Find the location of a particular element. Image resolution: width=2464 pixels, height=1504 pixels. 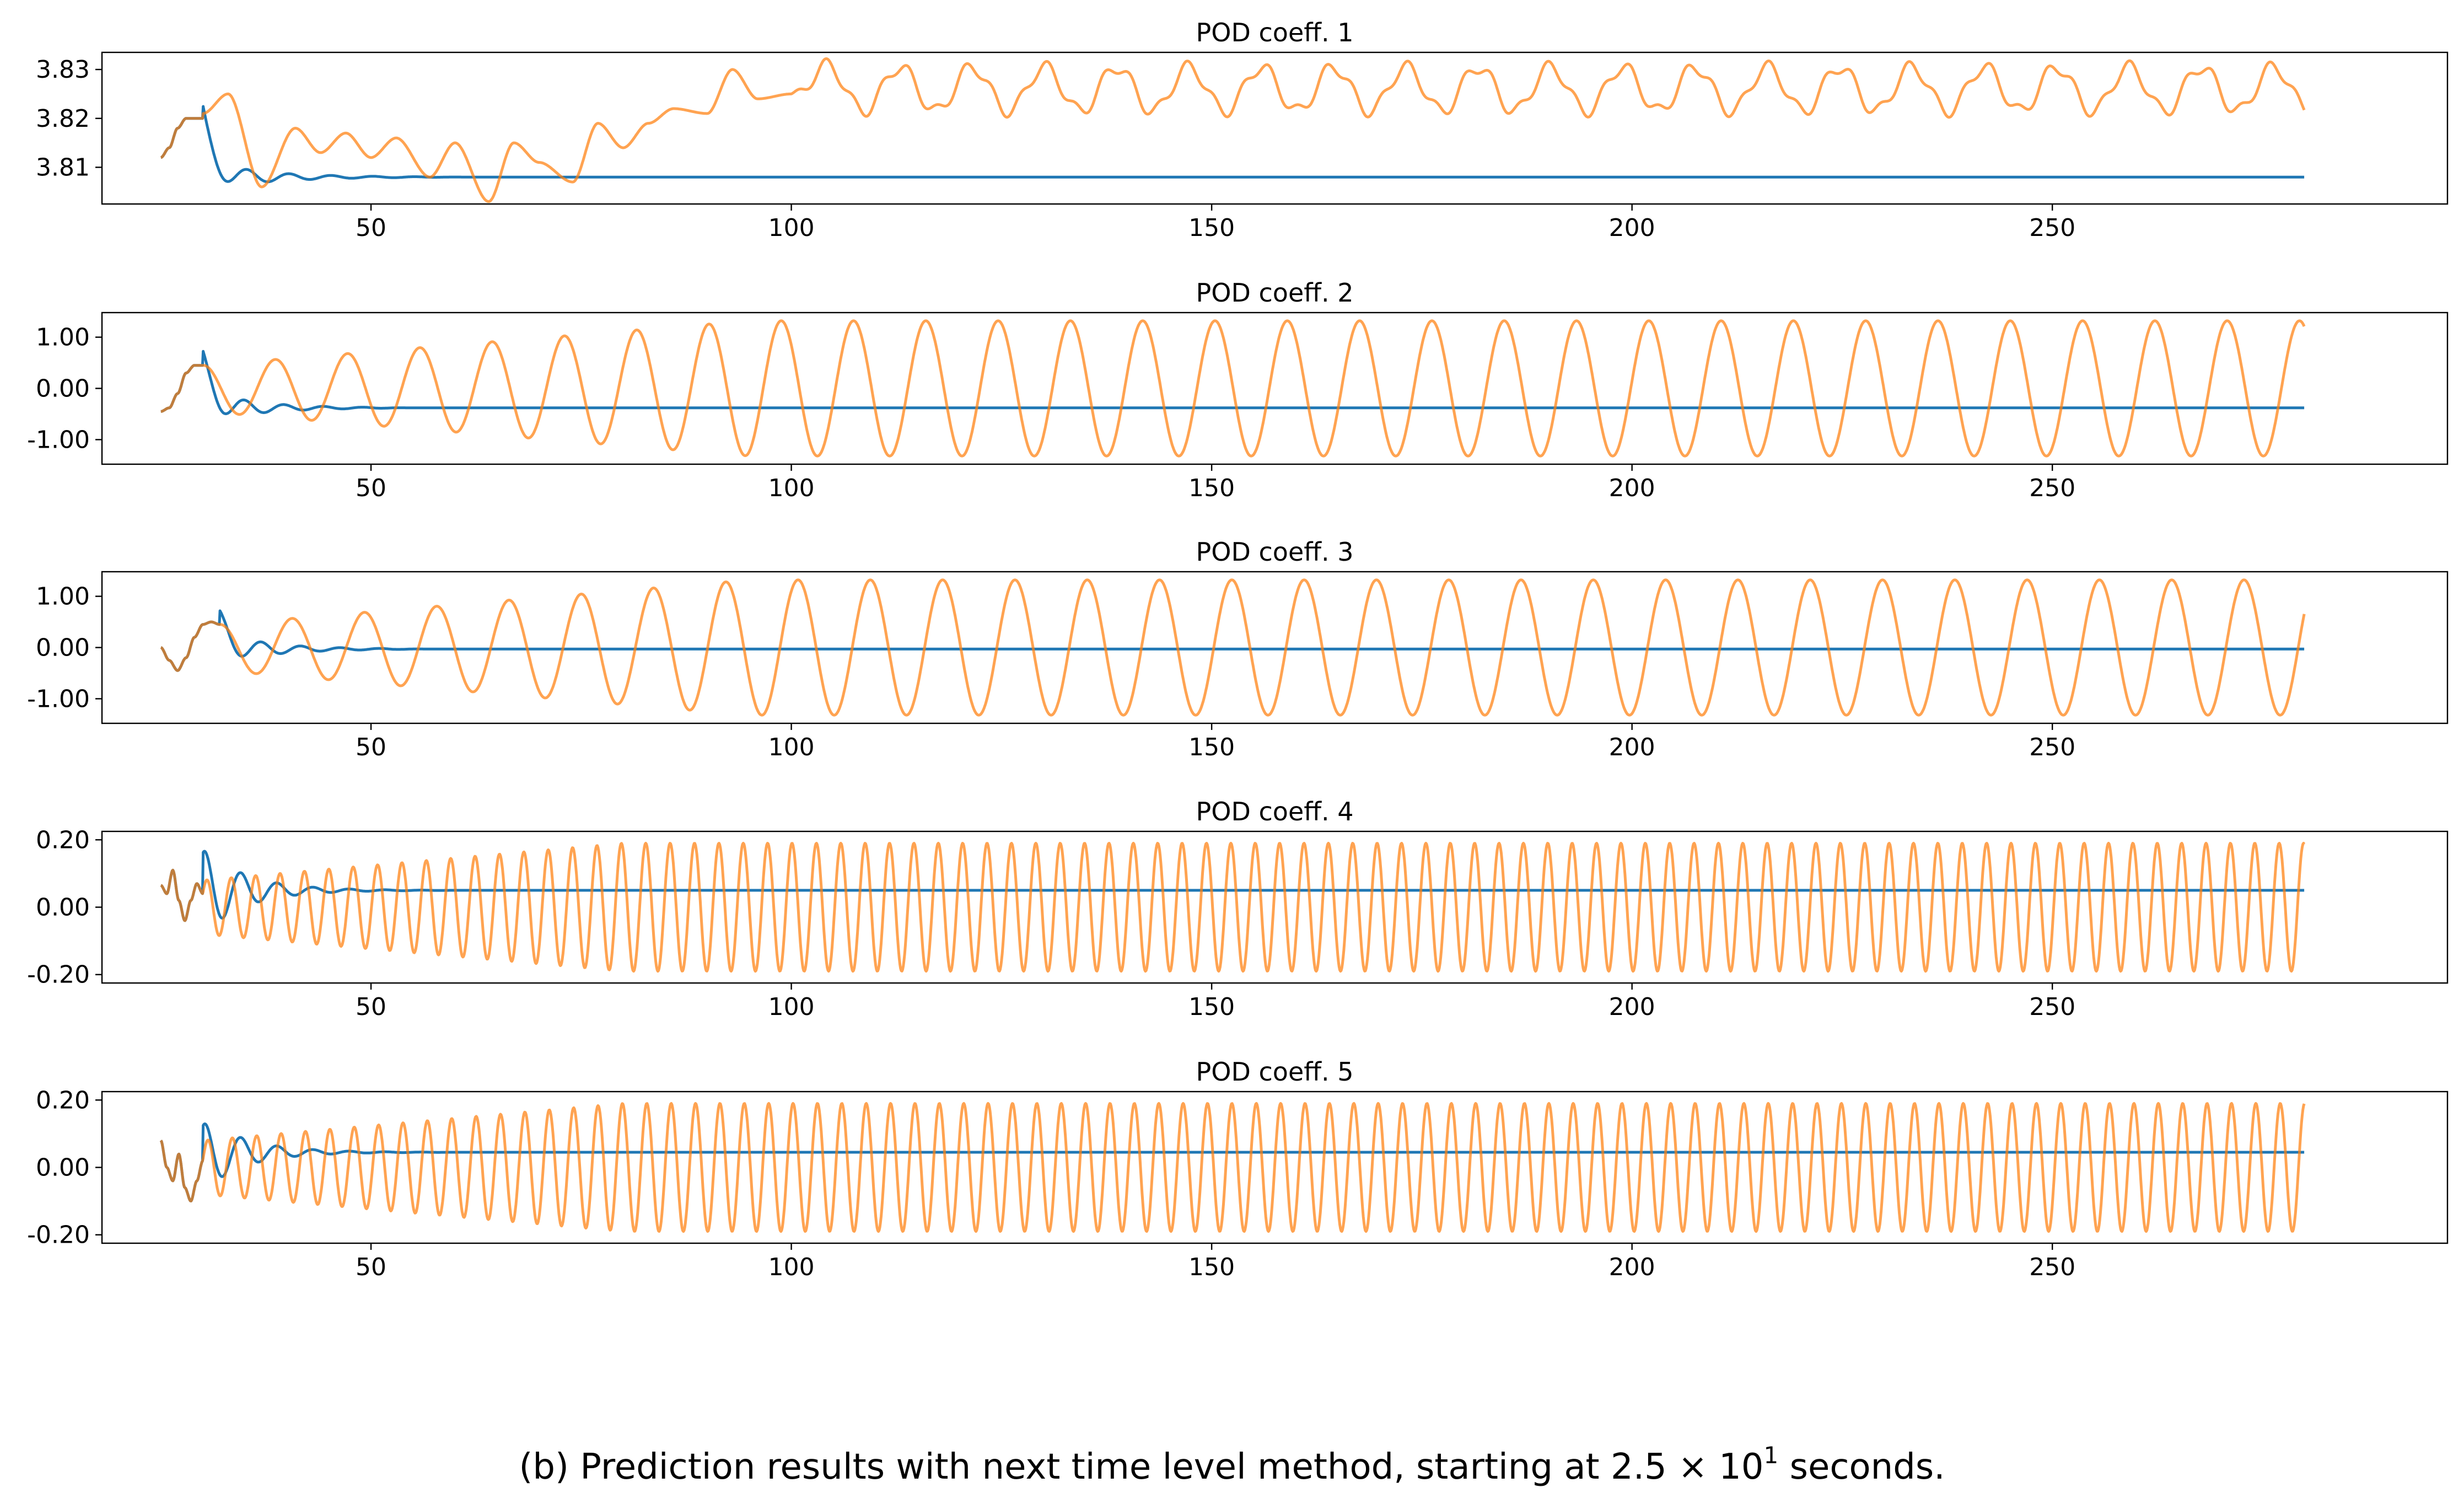

caption-exponent: 1 is located at coordinates (1772, 1455).